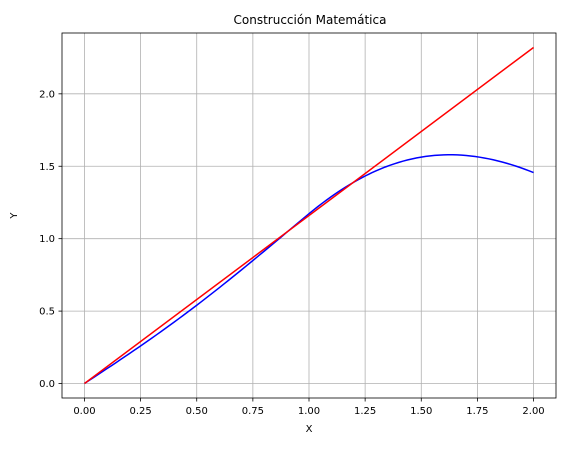 This screenshot has width=567, height=455. What do you see at coordinates (47, 94) in the screenshot?
I see `y-tick-label: 2.0` at bounding box center [47, 94].